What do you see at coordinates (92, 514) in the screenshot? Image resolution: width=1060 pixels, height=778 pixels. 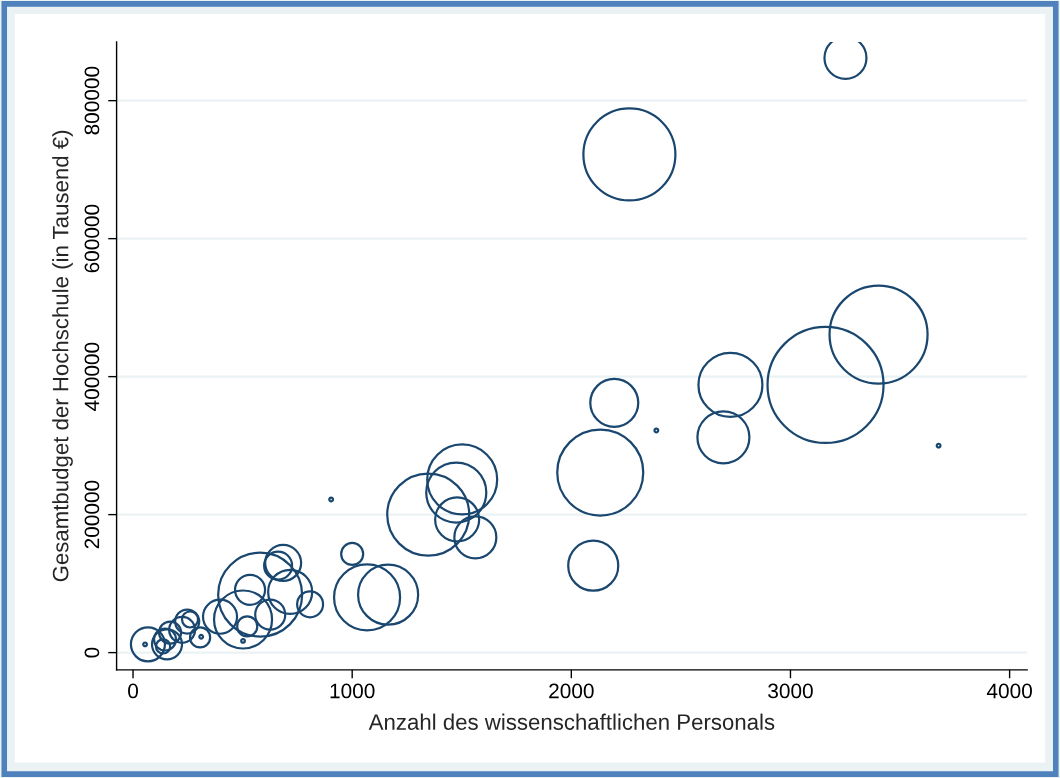 I see `y-tick-label: 200000` at bounding box center [92, 514].